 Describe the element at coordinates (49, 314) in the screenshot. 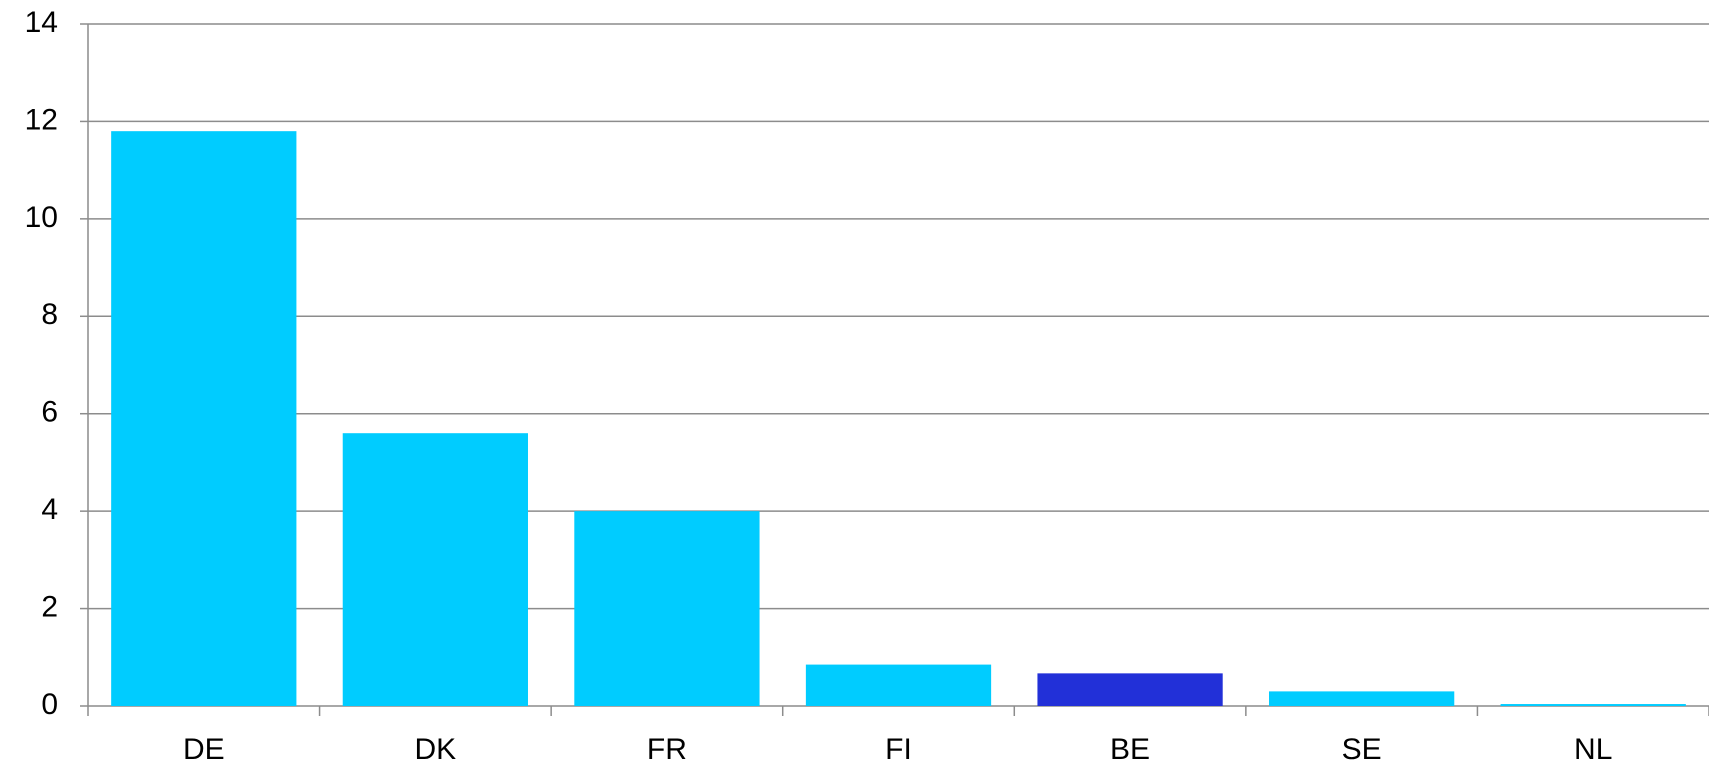

I see `y-tick-label: 8` at that location.